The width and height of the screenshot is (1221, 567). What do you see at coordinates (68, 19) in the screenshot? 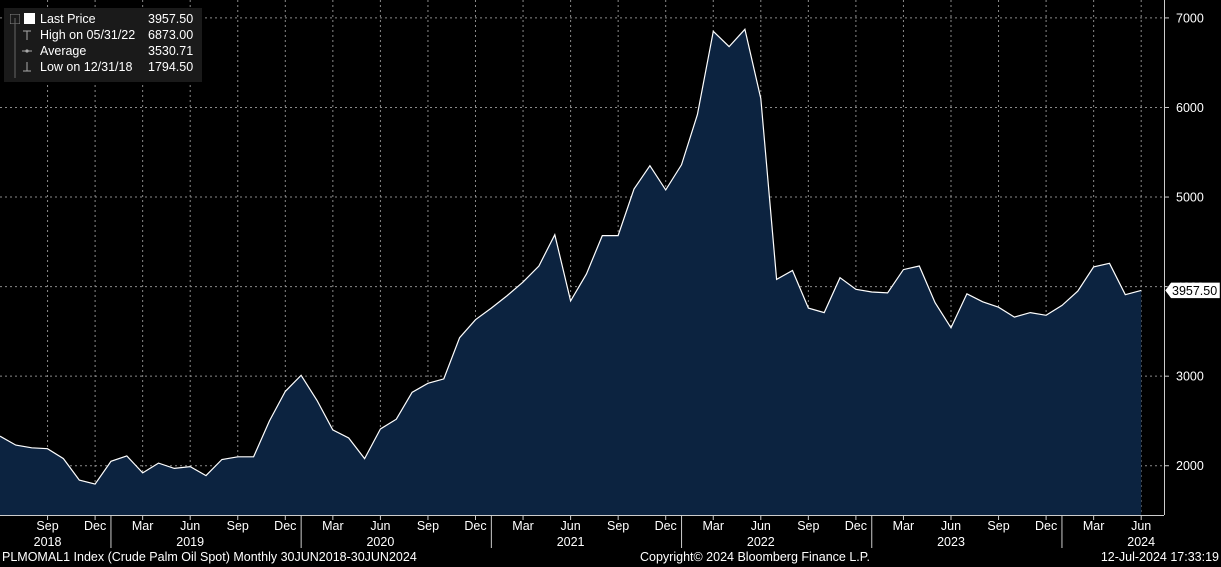
I see `legend-label: Last Price` at bounding box center [68, 19].